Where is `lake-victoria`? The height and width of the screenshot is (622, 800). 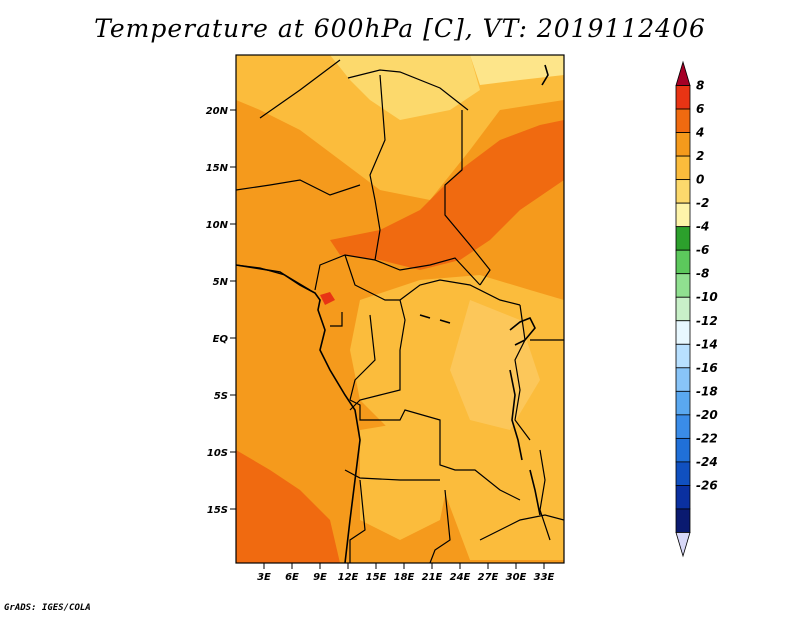
lake-victoria is located at coordinates (522, 331).